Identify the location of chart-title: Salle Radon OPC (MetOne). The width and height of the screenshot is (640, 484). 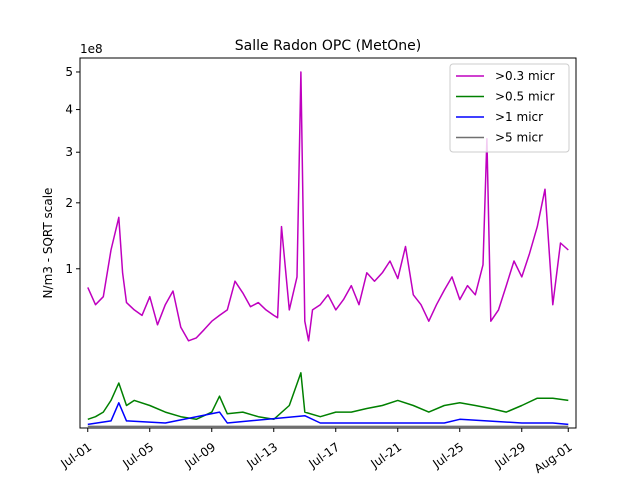
(328, 46).